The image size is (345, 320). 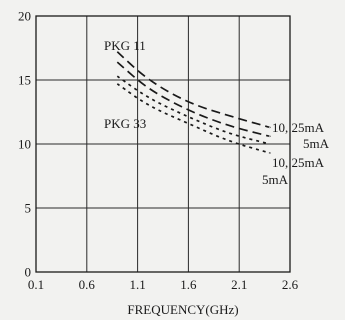 What do you see at coordinates (163, 284) in the screenshot?
I see `x-tick-labels: 0.1 0.6 1.1 1.6 2.1 2.6` at bounding box center [163, 284].